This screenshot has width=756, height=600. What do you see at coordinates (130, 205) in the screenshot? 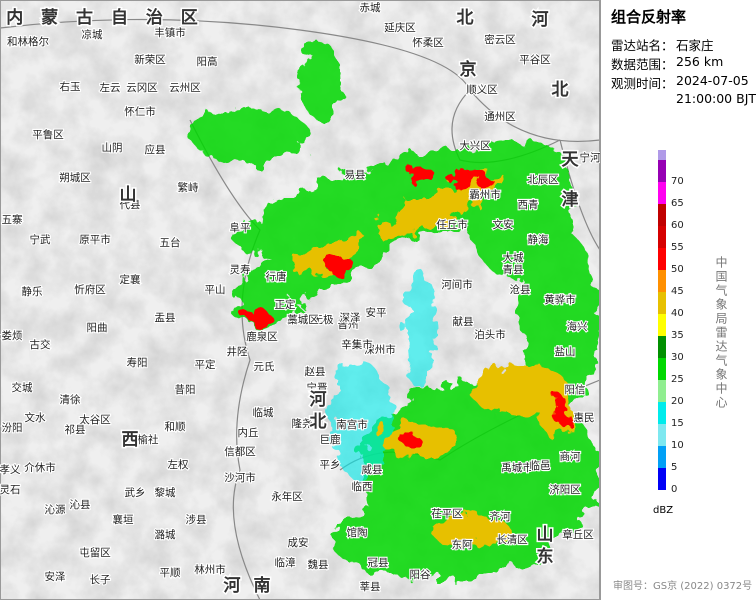
I see `place-label: 代县` at bounding box center [130, 205].